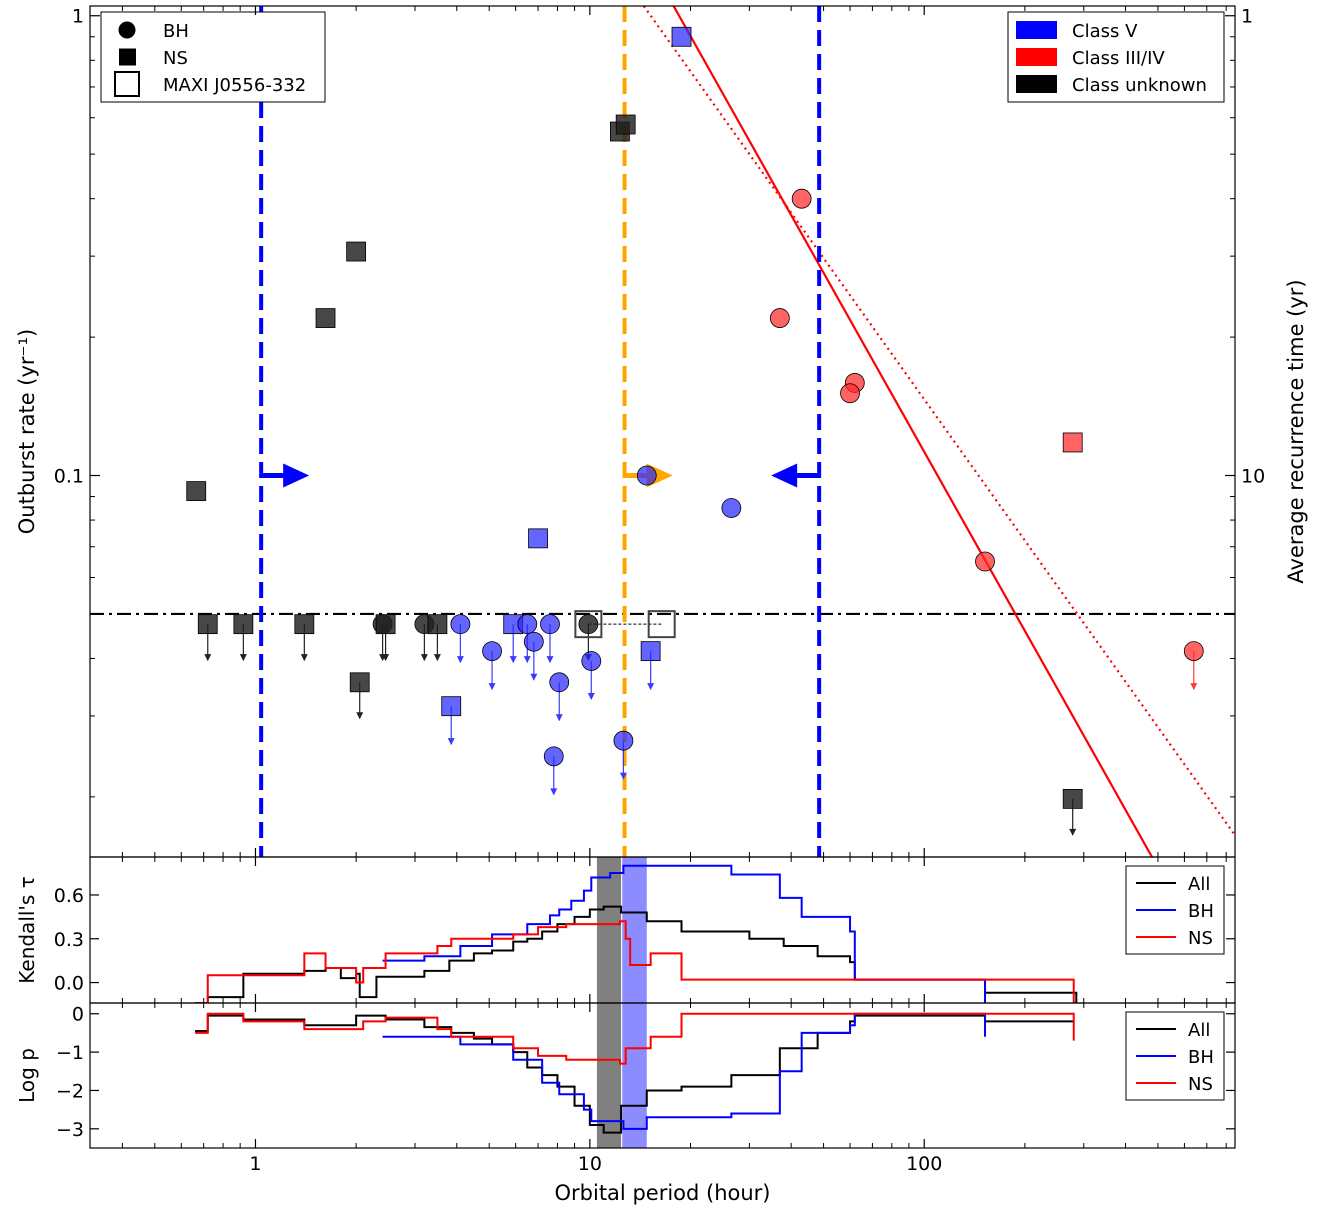 This screenshot has height=1209, width=1326. What do you see at coordinates (213, 57) in the screenshot?
I see `legend-shapes: BH NS MAXI J0556-332` at bounding box center [213, 57].